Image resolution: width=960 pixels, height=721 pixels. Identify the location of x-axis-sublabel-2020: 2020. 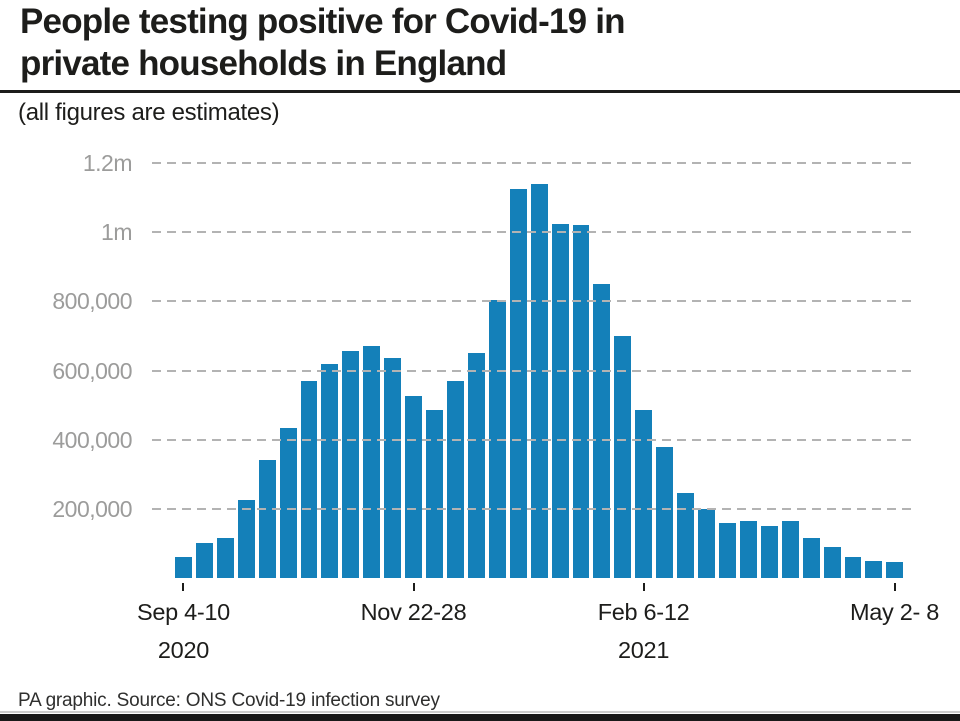
(183, 650).